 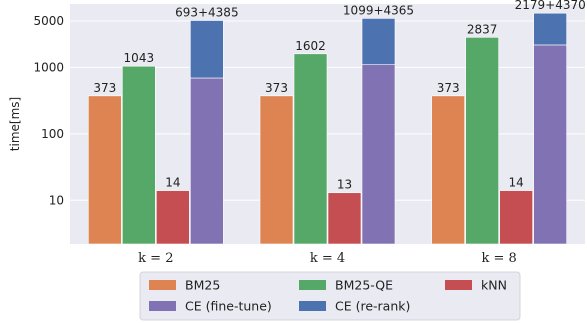 What do you see at coordinates (48, 67) in the screenshot?
I see `y-tick-label: 1000` at bounding box center [48, 67].